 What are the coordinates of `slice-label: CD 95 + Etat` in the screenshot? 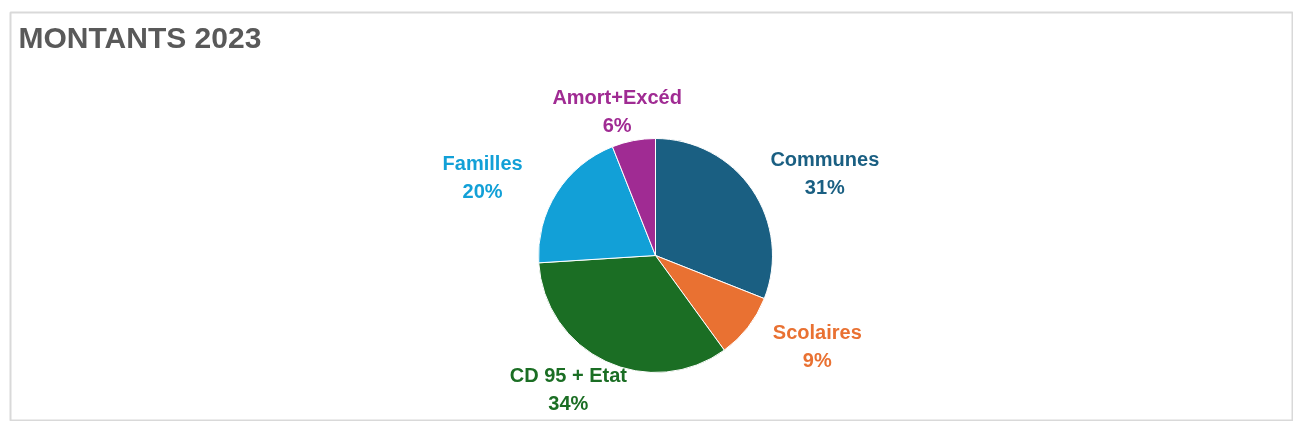 It's located at (568, 374).